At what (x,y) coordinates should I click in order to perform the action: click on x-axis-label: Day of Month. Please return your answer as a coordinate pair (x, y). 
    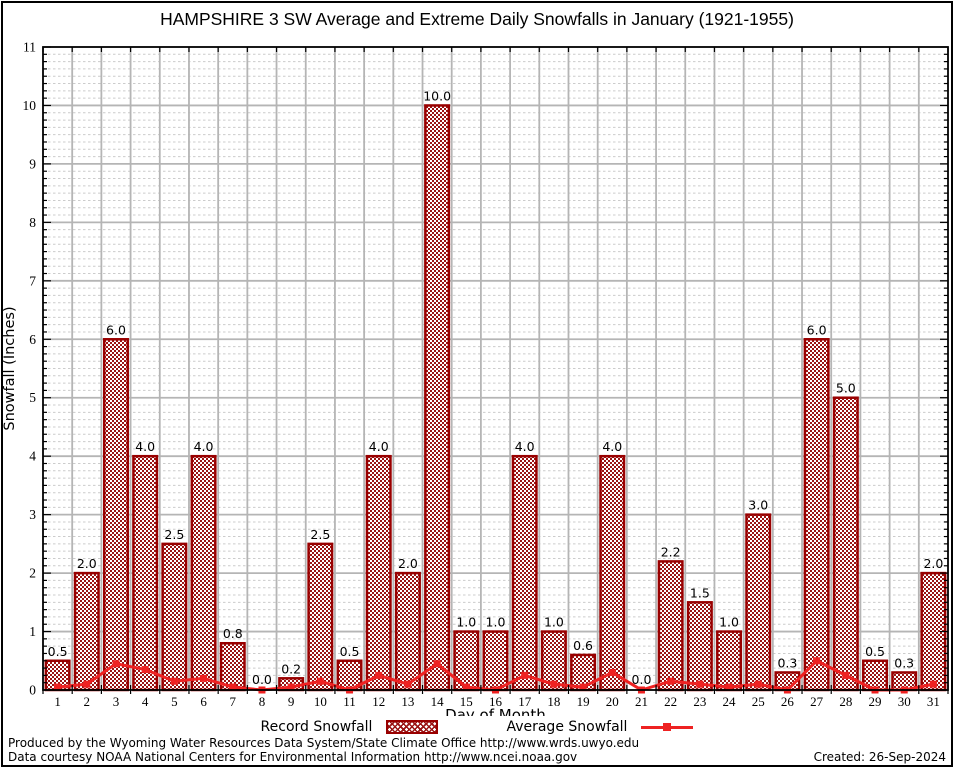
    Looking at the image, I should click on (495, 711).